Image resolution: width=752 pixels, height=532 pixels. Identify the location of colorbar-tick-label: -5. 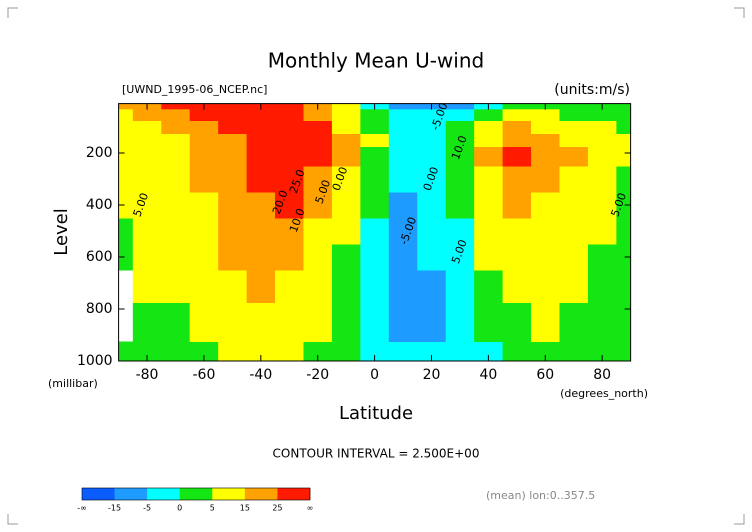
(147, 508).